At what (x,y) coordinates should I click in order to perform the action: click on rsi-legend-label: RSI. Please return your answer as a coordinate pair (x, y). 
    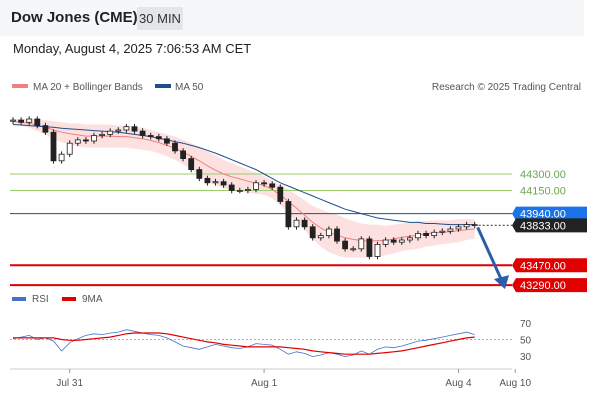
    Looking at the image, I should click on (40, 299).